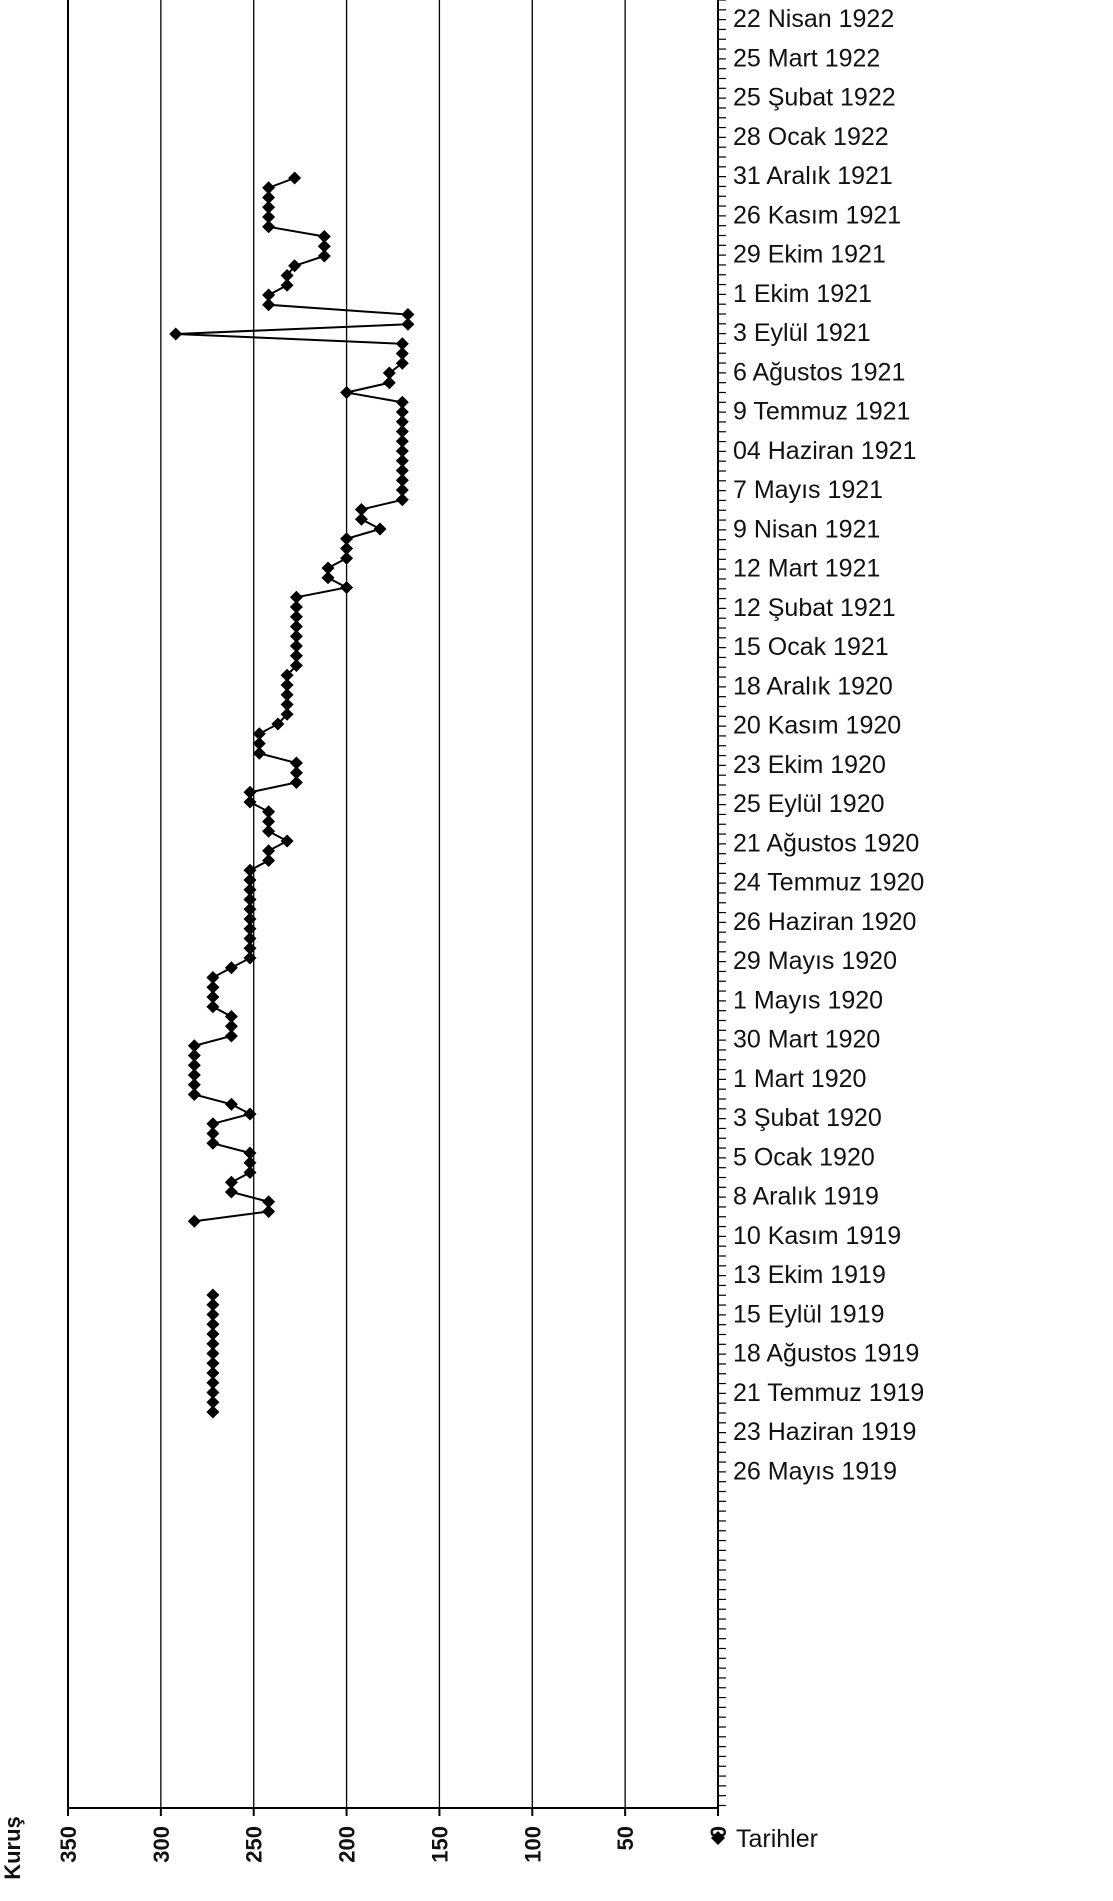  I want to click on category-tick-label: 21 Temmuz 1919, so click(828, 1393).